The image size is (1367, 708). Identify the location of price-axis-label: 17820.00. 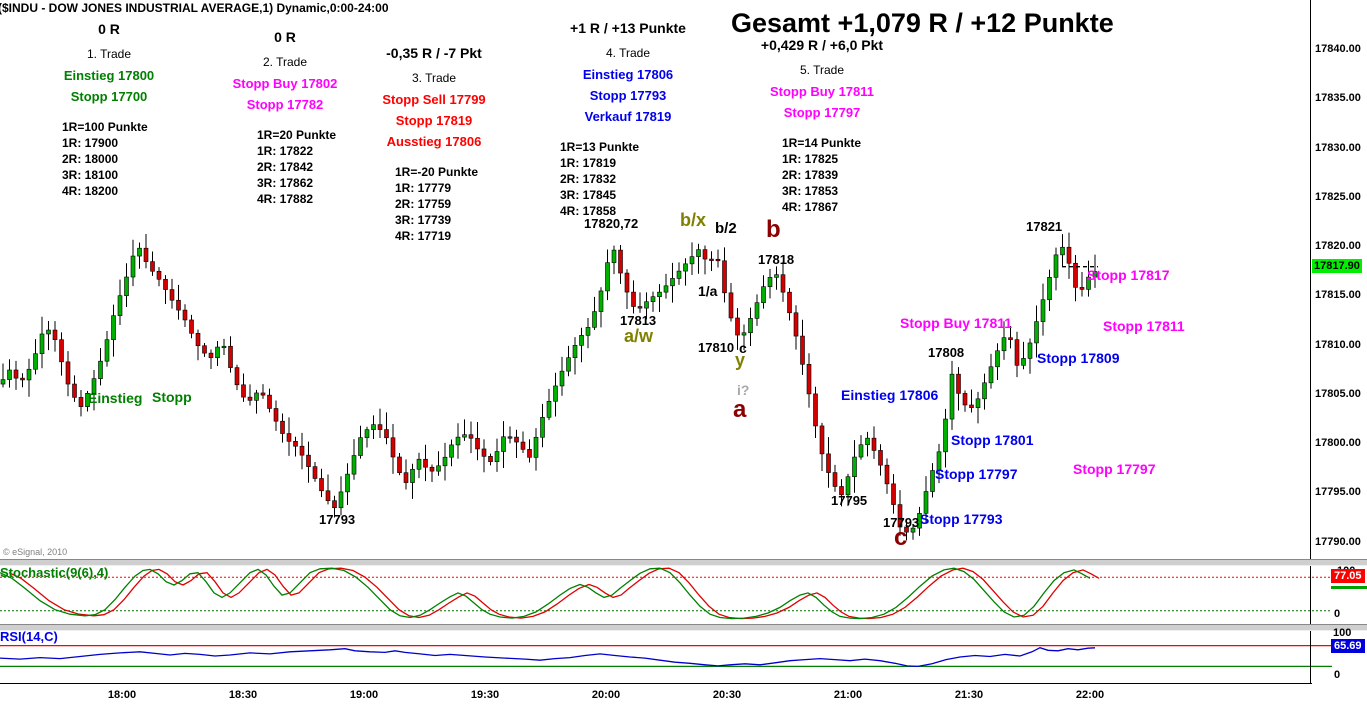
(1338, 246).